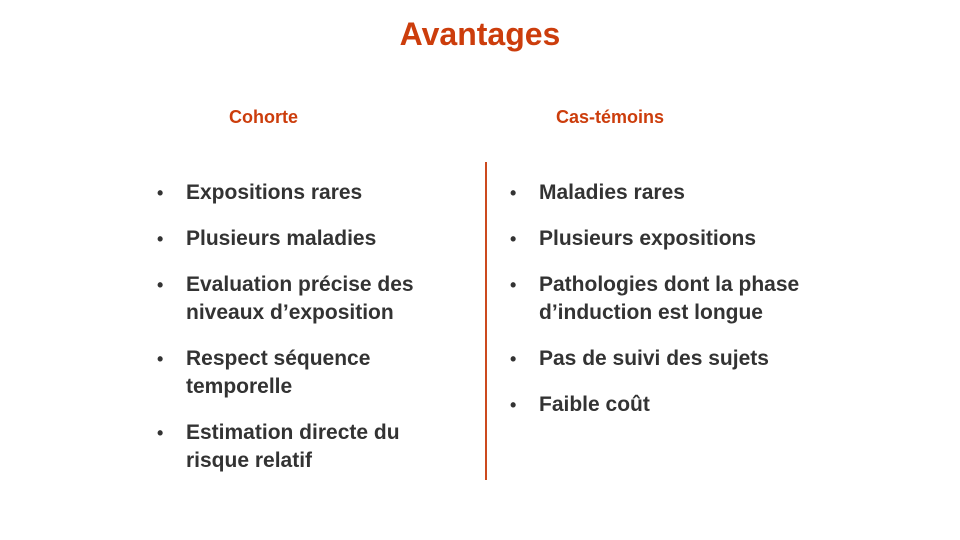 The height and width of the screenshot is (540, 960). I want to click on list-item-text: Maladies rares, so click(612, 192).